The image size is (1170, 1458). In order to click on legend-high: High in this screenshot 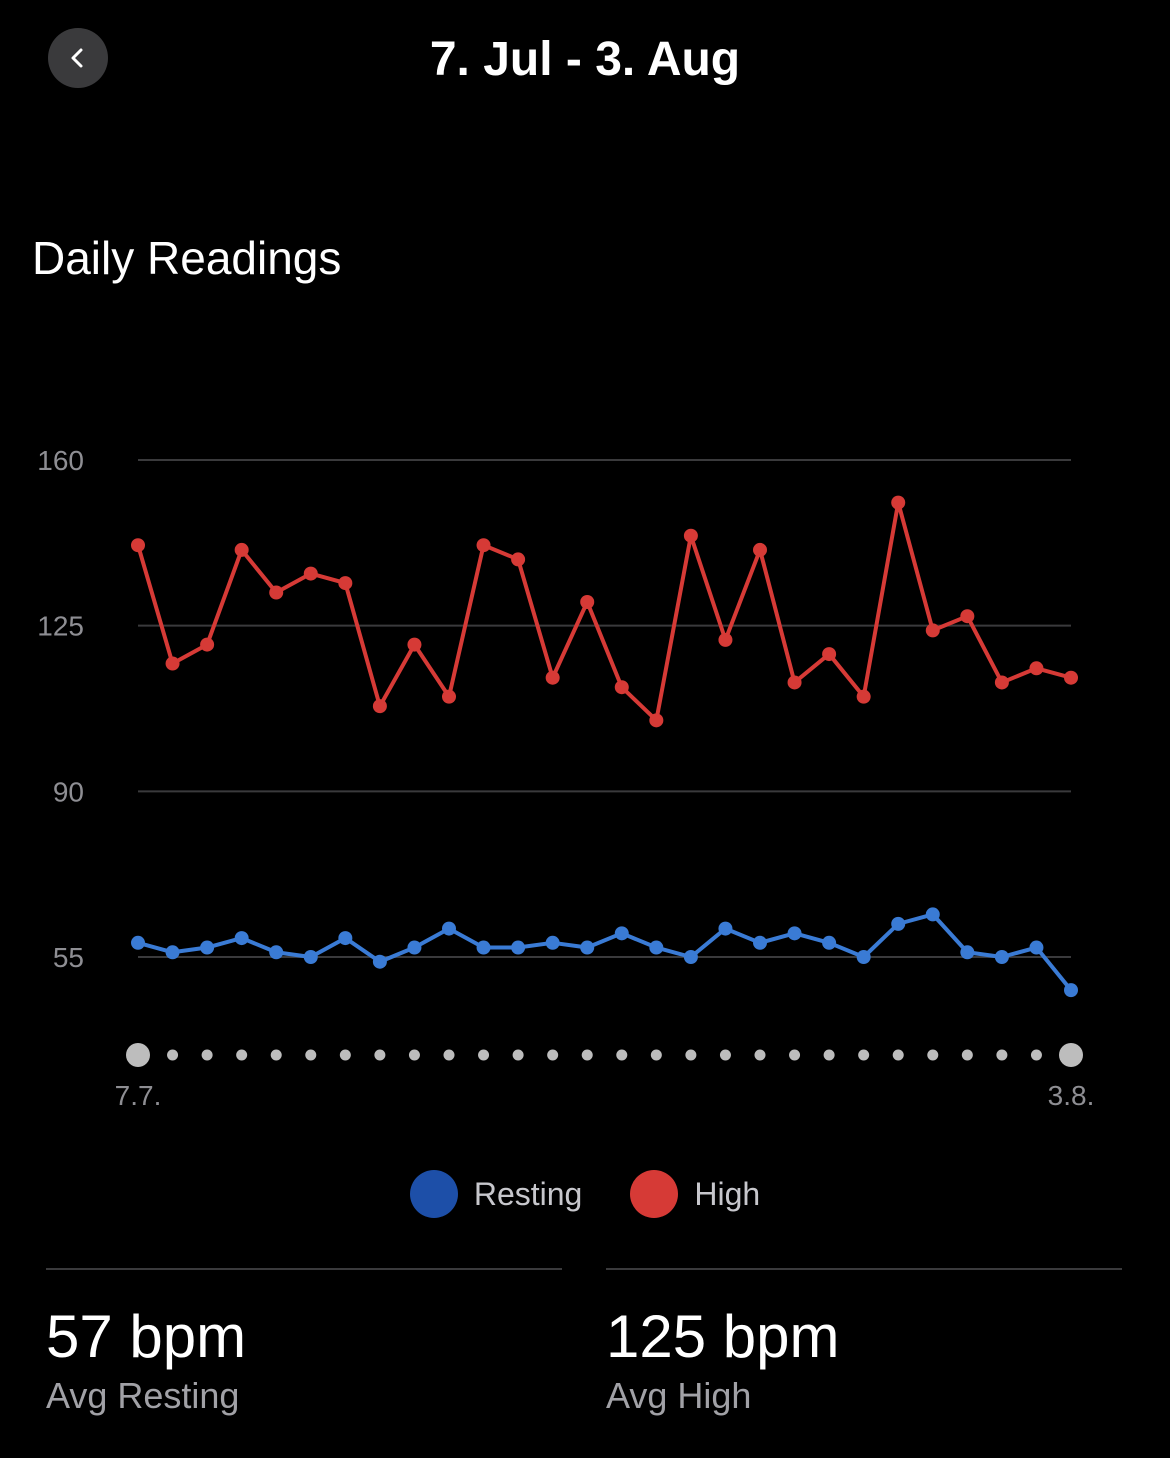, I will do `click(695, 1194)`.